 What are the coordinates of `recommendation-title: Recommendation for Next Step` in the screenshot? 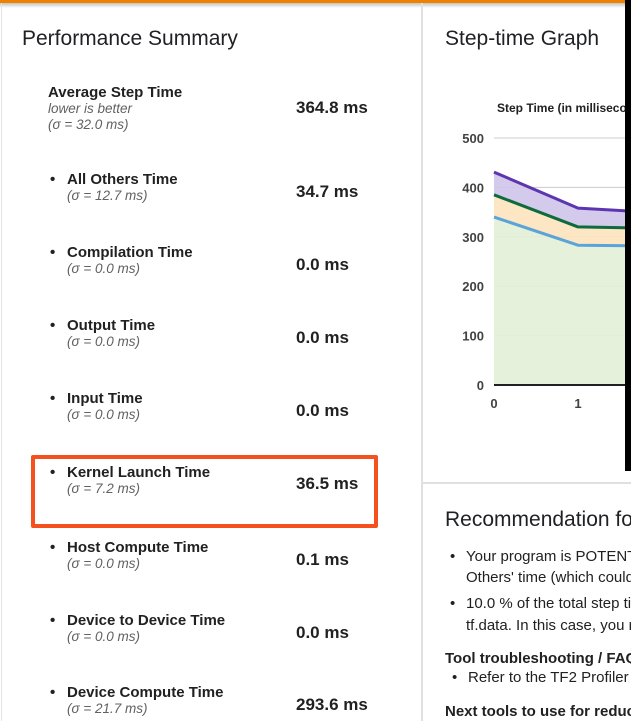 It's located at (538, 519).